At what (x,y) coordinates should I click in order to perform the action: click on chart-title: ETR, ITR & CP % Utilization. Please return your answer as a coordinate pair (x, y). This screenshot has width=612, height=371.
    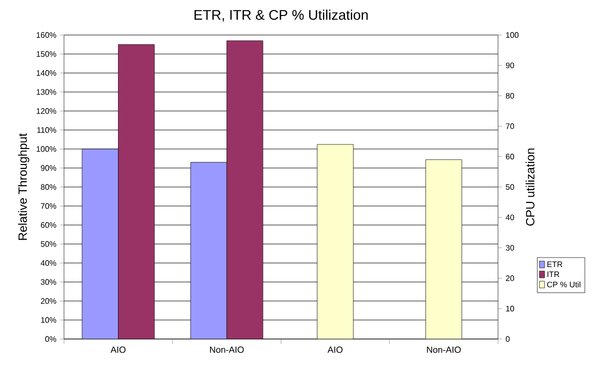
    Looking at the image, I should click on (281, 16).